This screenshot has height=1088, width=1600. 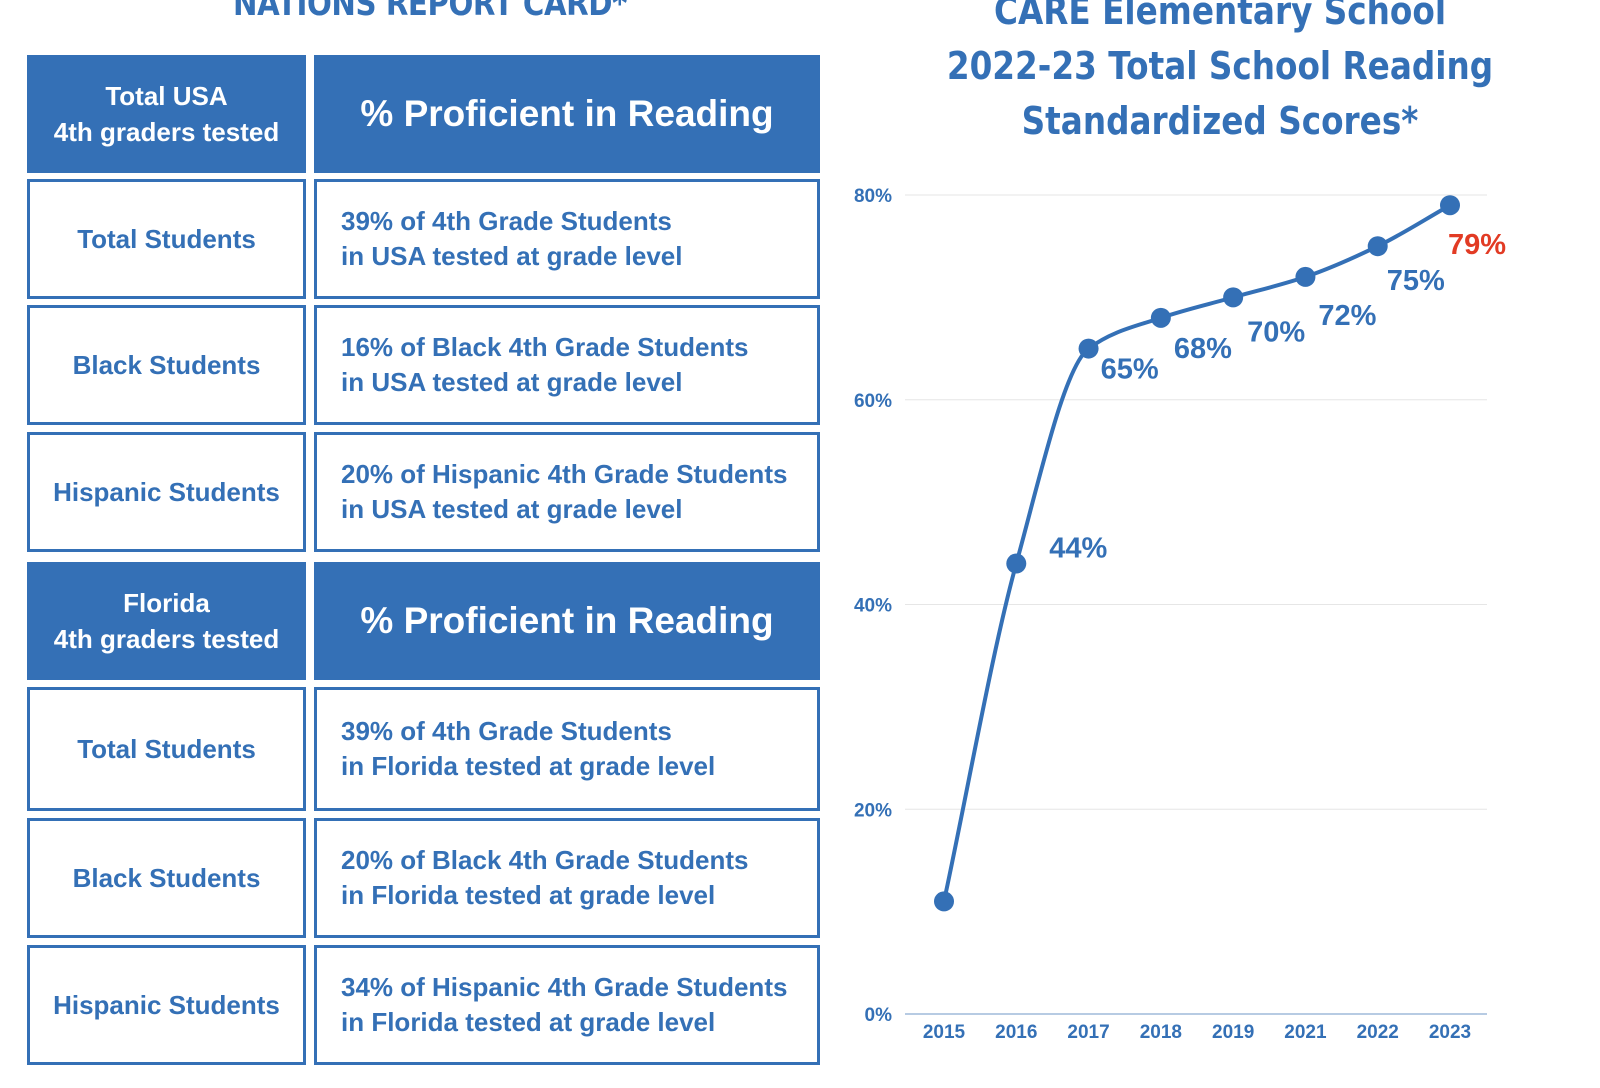 What do you see at coordinates (430, 12) in the screenshot?
I see `left-panel-title: NATIONS REPORT CARD*` at bounding box center [430, 12].